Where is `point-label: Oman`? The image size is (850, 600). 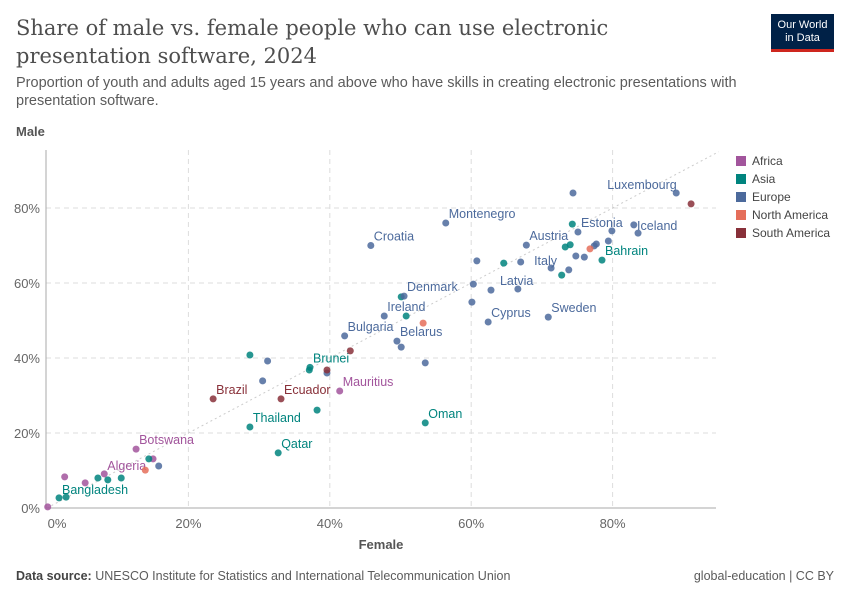
point-label: Oman is located at coordinates (445, 414).